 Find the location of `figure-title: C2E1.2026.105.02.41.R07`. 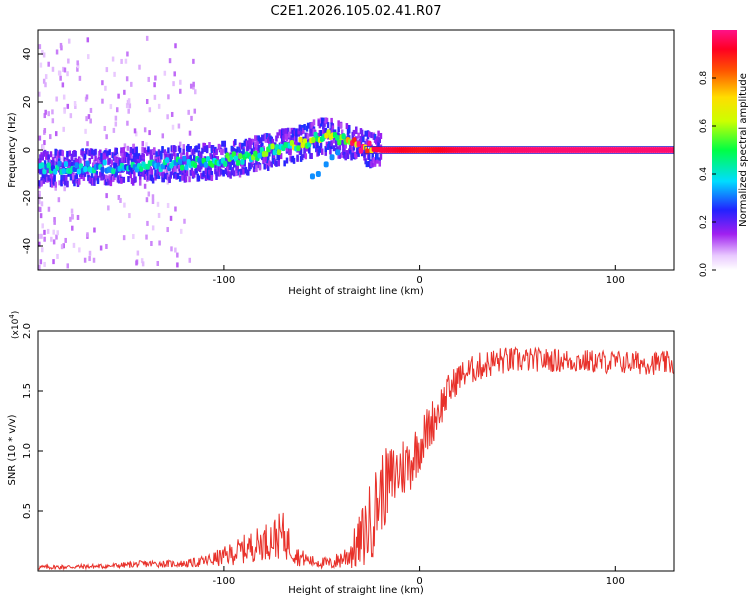

figure-title: C2E1.2026.105.02.41.R07 is located at coordinates (355, 11).